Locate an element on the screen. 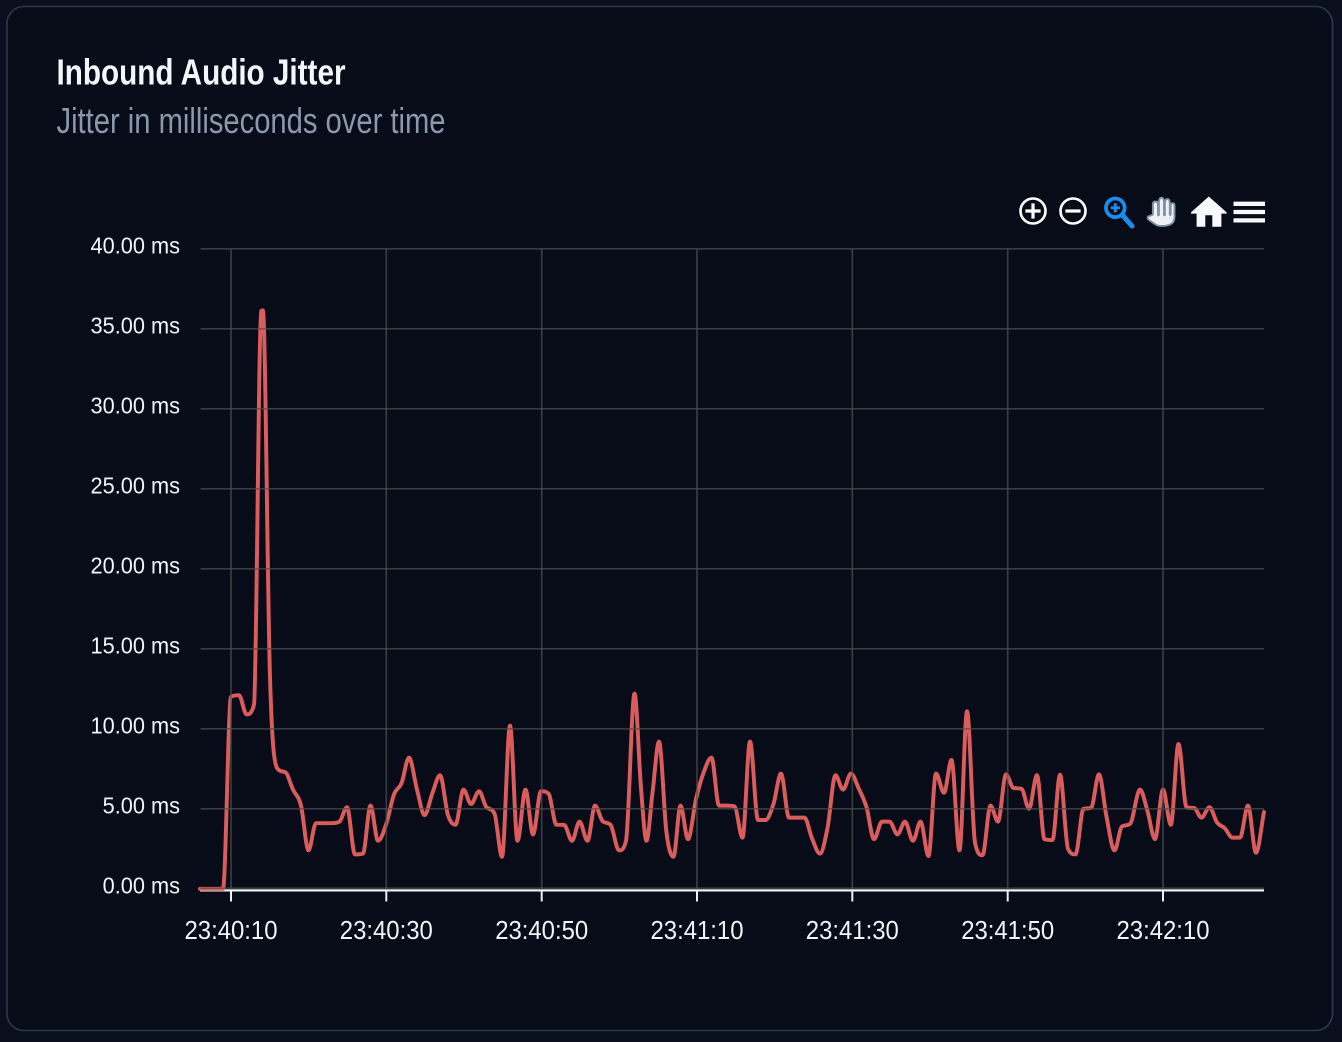  svg-text:Jitter in milliseconds over ti: Jitter in milliseconds over time is located at coordinates (251, 120).